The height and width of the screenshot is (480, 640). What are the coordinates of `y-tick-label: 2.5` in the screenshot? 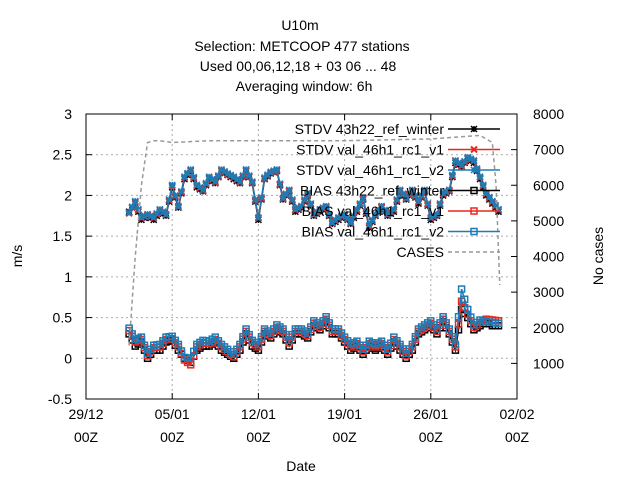 It's located at (63, 155).